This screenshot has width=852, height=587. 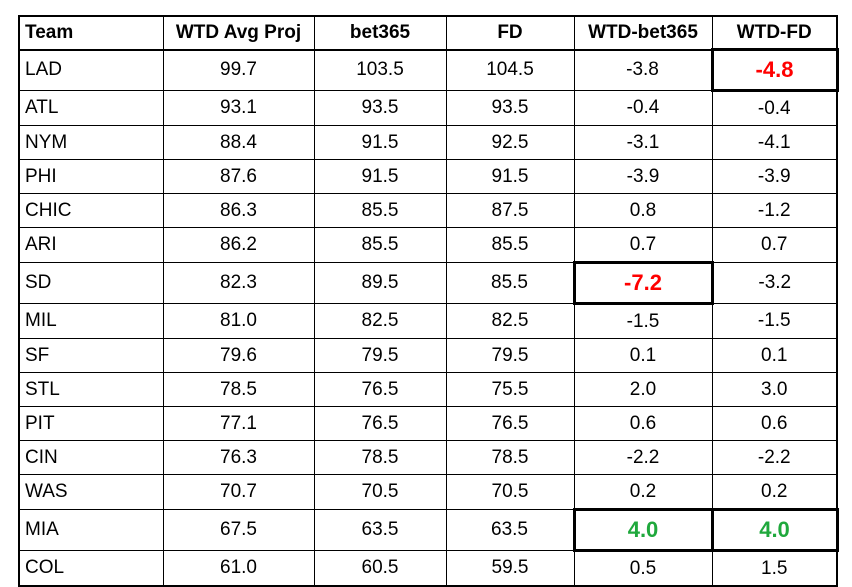 I want to click on cell-bet365: 60.5, so click(x=380, y=568).